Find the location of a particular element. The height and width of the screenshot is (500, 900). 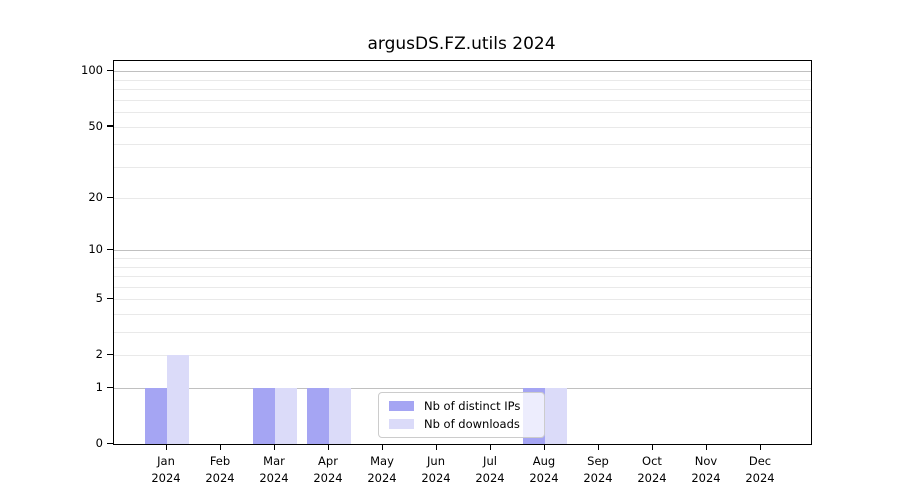

y-tick-label: 0 is located at coordinates (99, 443).